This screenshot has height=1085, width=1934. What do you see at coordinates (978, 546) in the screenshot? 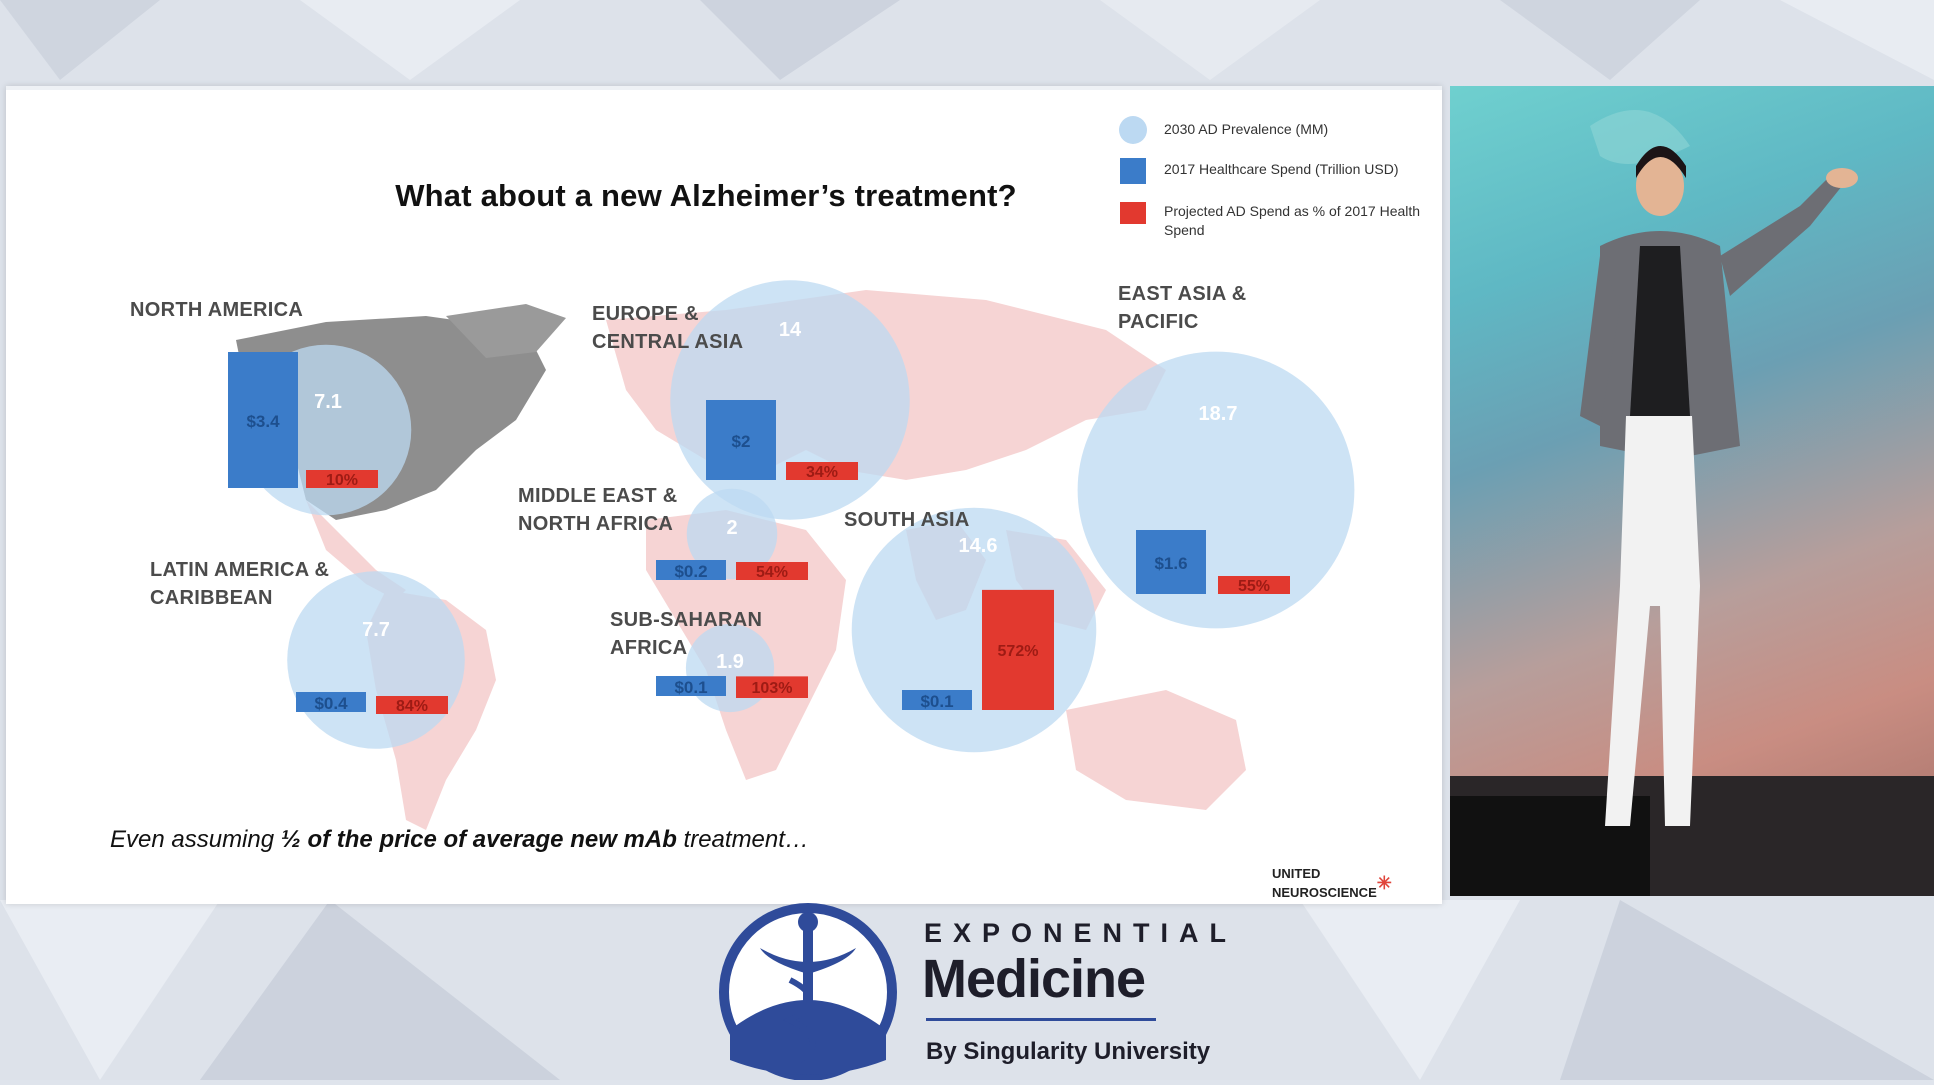
I see `prevalence-label-south-asia: 14.6` at bounding box center [978, 546].